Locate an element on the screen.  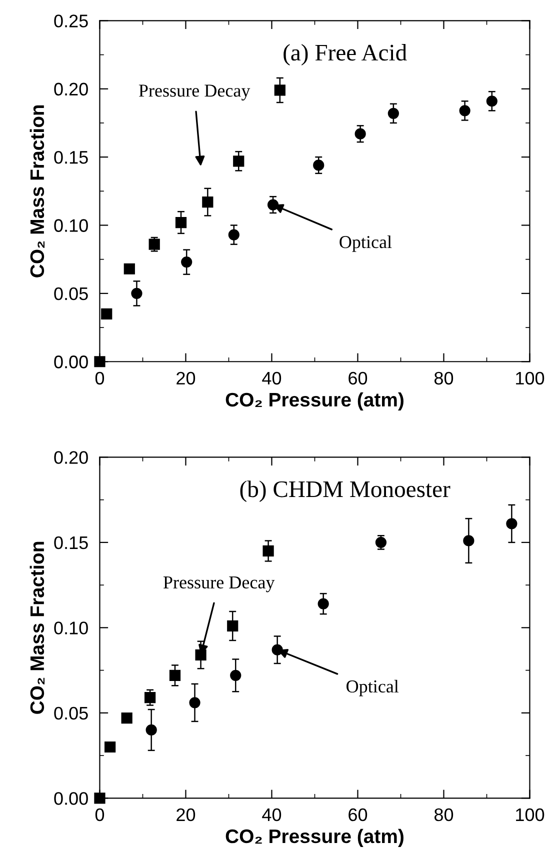
text: (b) CHDM Monoester is located at coordinates (345, 491).